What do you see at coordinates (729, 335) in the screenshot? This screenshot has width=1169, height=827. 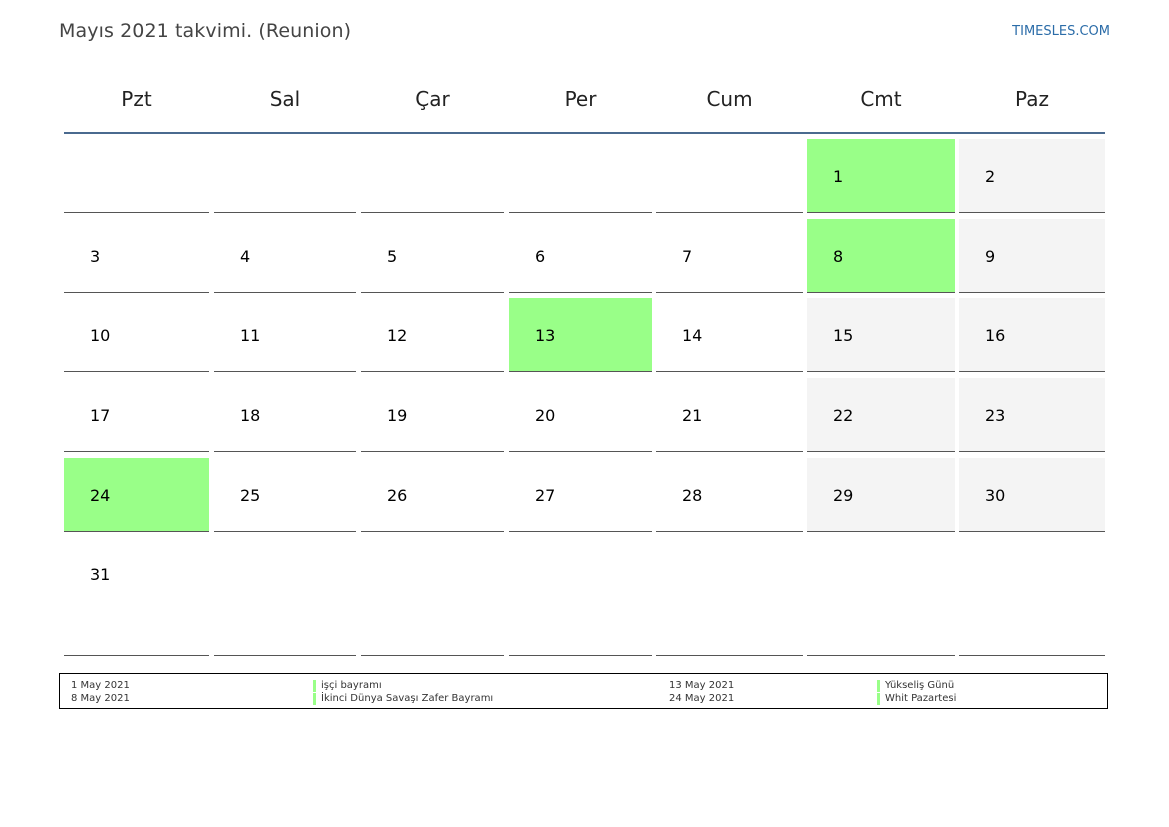 I see `day-cell: 14` at bounding box center [729, 335].